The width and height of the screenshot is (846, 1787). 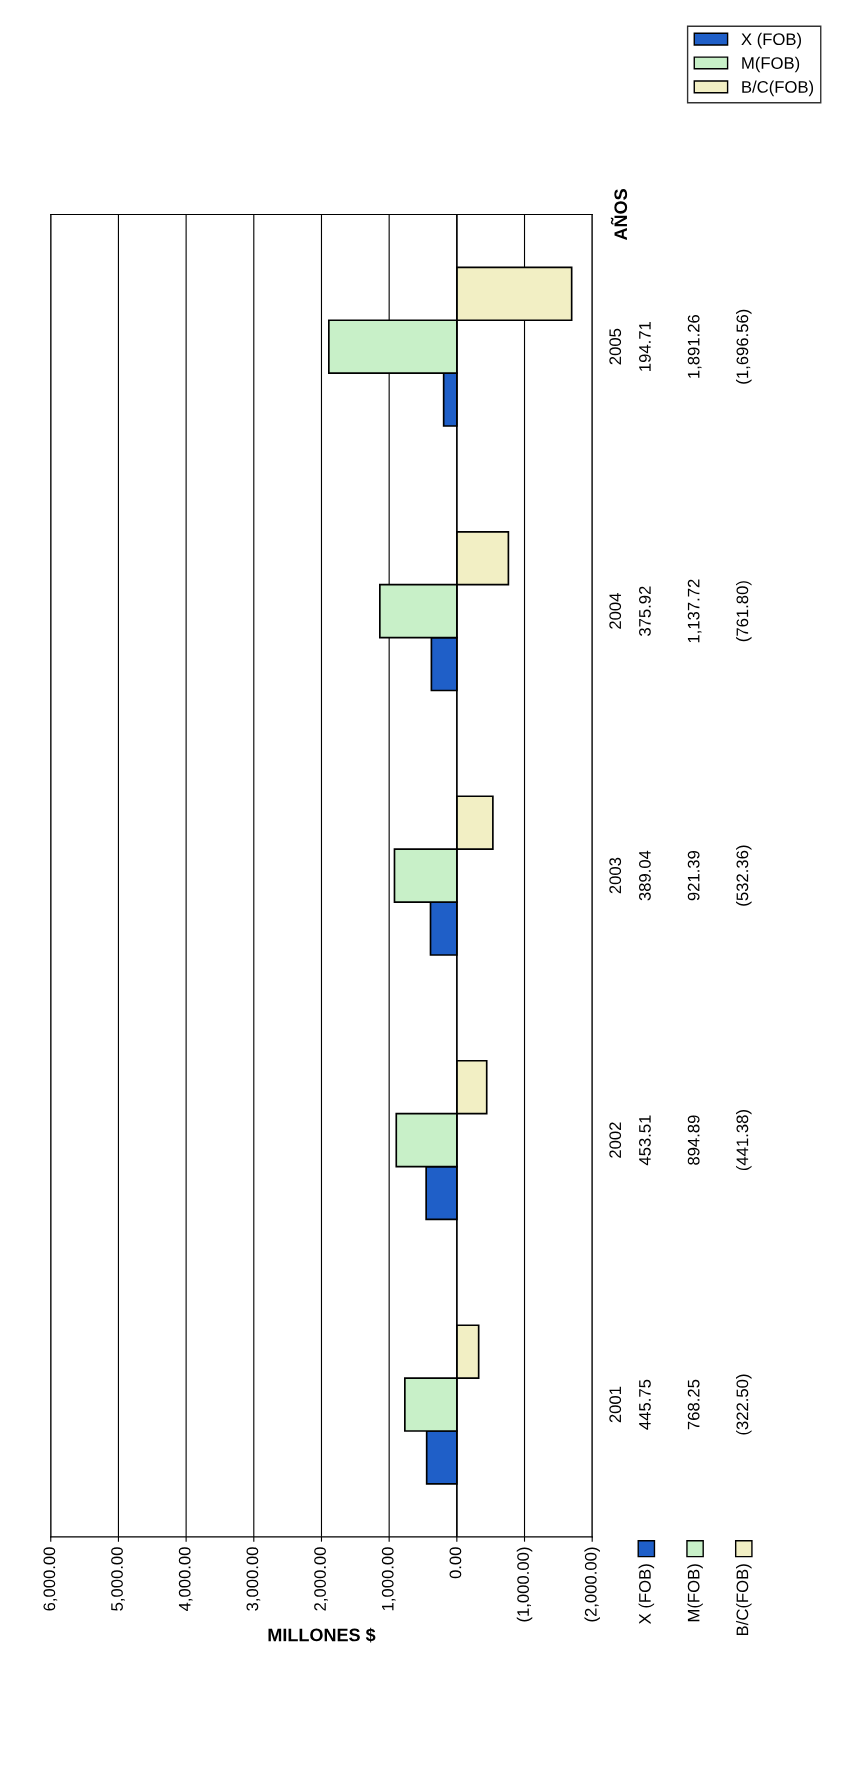 I want to click on data-label: (1,696.56), so click(x=744, y=346).